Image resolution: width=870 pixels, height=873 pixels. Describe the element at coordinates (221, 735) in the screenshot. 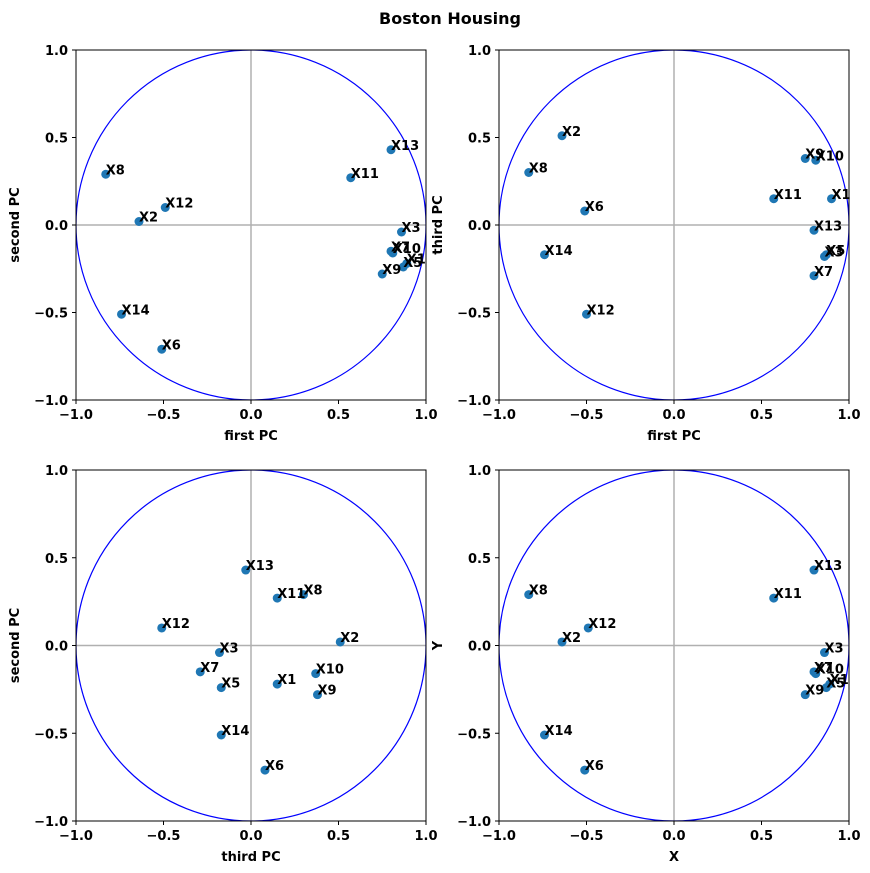

I see `data-point-x14` at that location.